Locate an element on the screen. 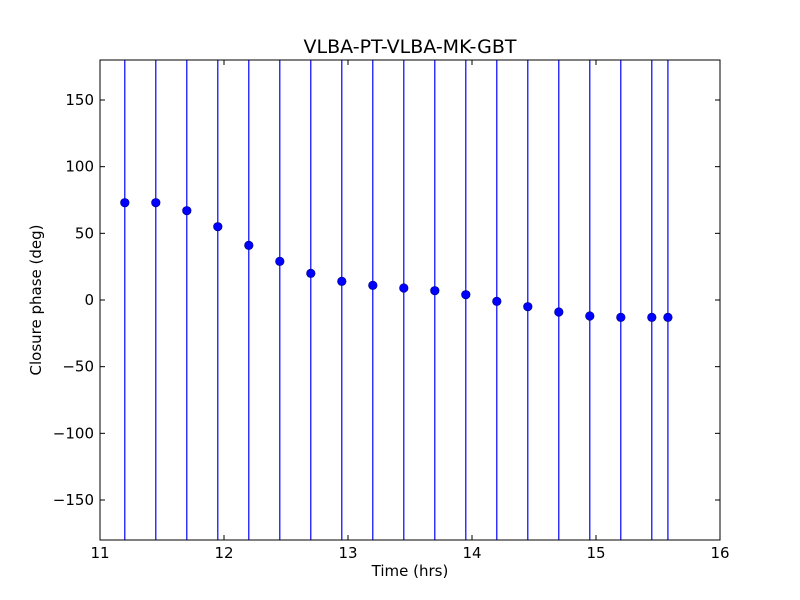 The image size is (800, 600). y-tick-label: 100 is located at coordinates (79, 167).